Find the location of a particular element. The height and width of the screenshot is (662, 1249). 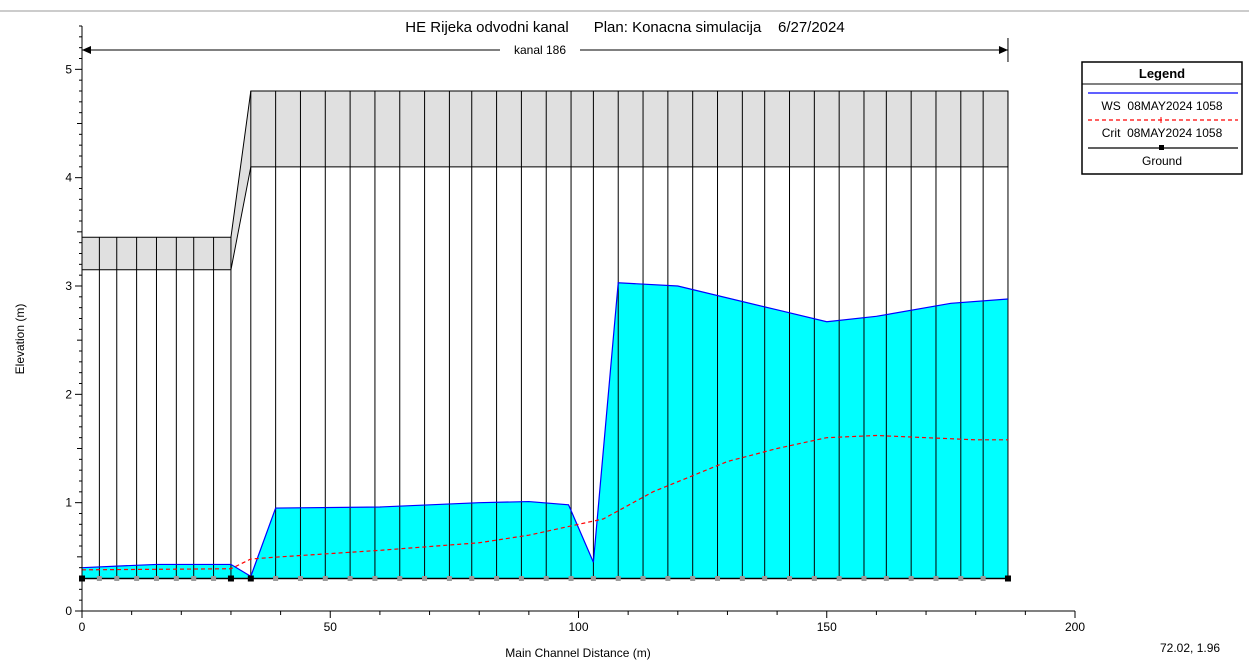

legend-entry-crit: Crit 08MAY2024 1058 is located at coordinates (1162, 133).